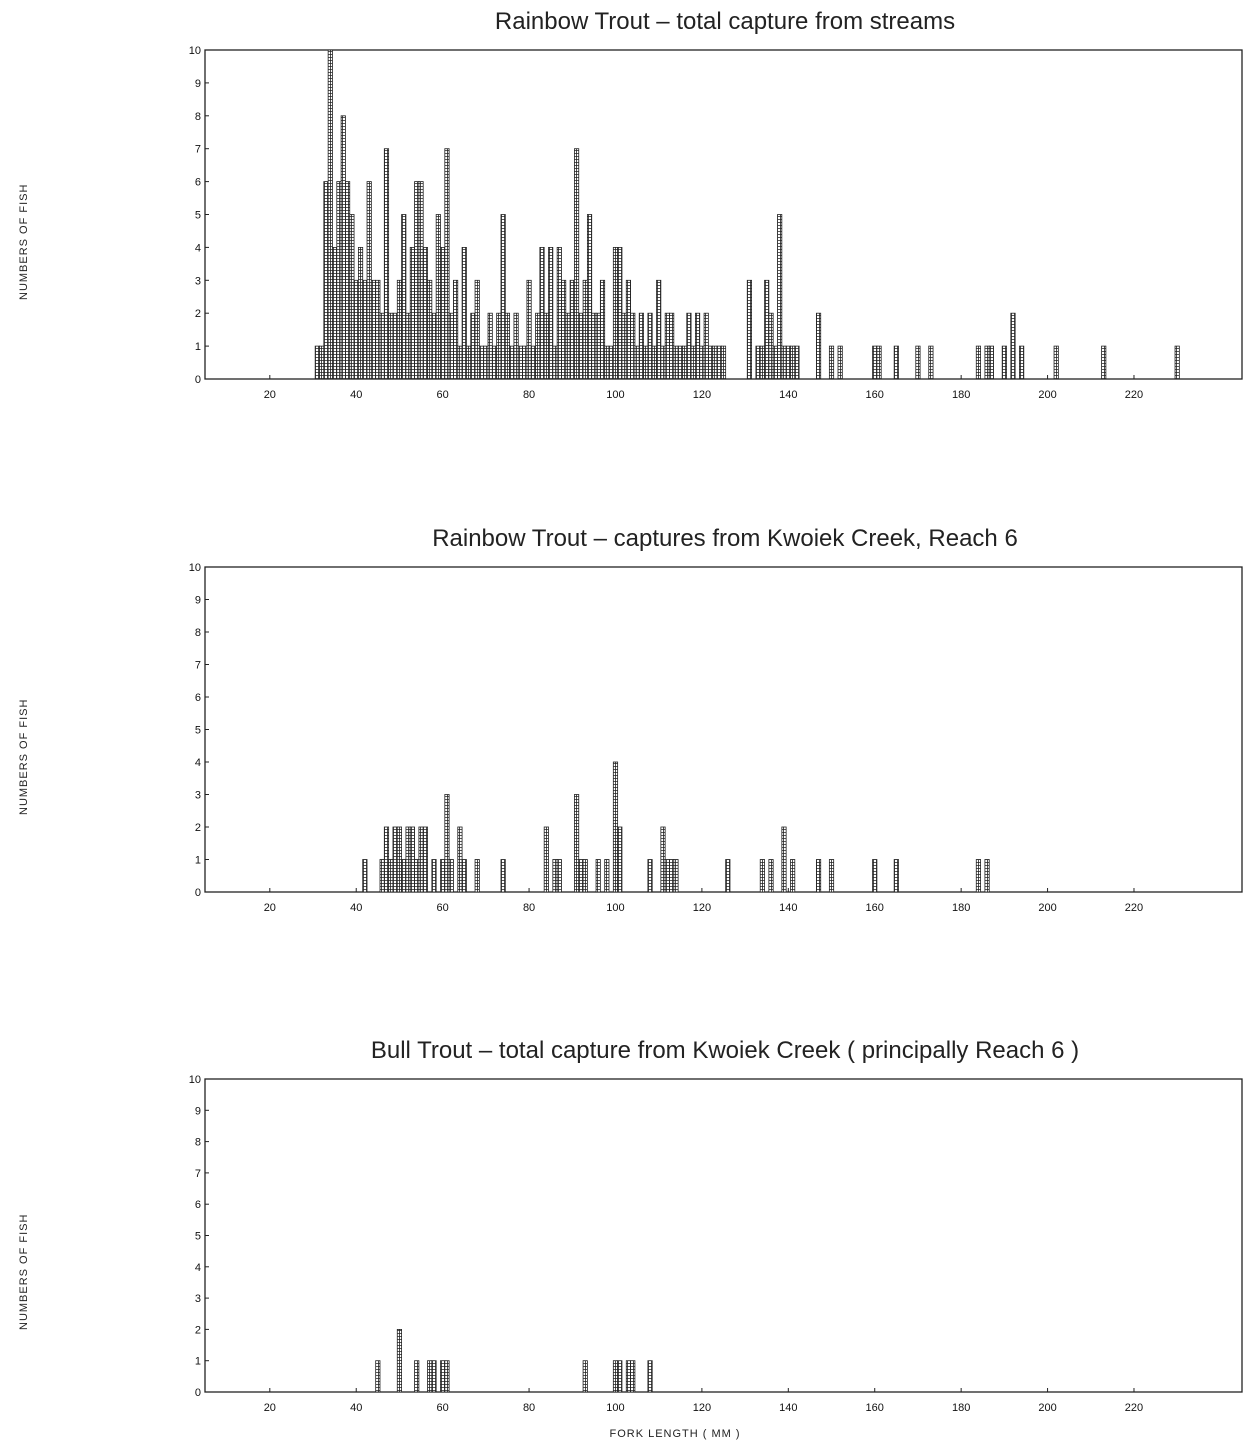 This screenshot has height=1449, width=1248. What do you see at coordinates (195, 51) in the screenshot?
I see `y-tick-label: 10` at bounding box center [195, 51].